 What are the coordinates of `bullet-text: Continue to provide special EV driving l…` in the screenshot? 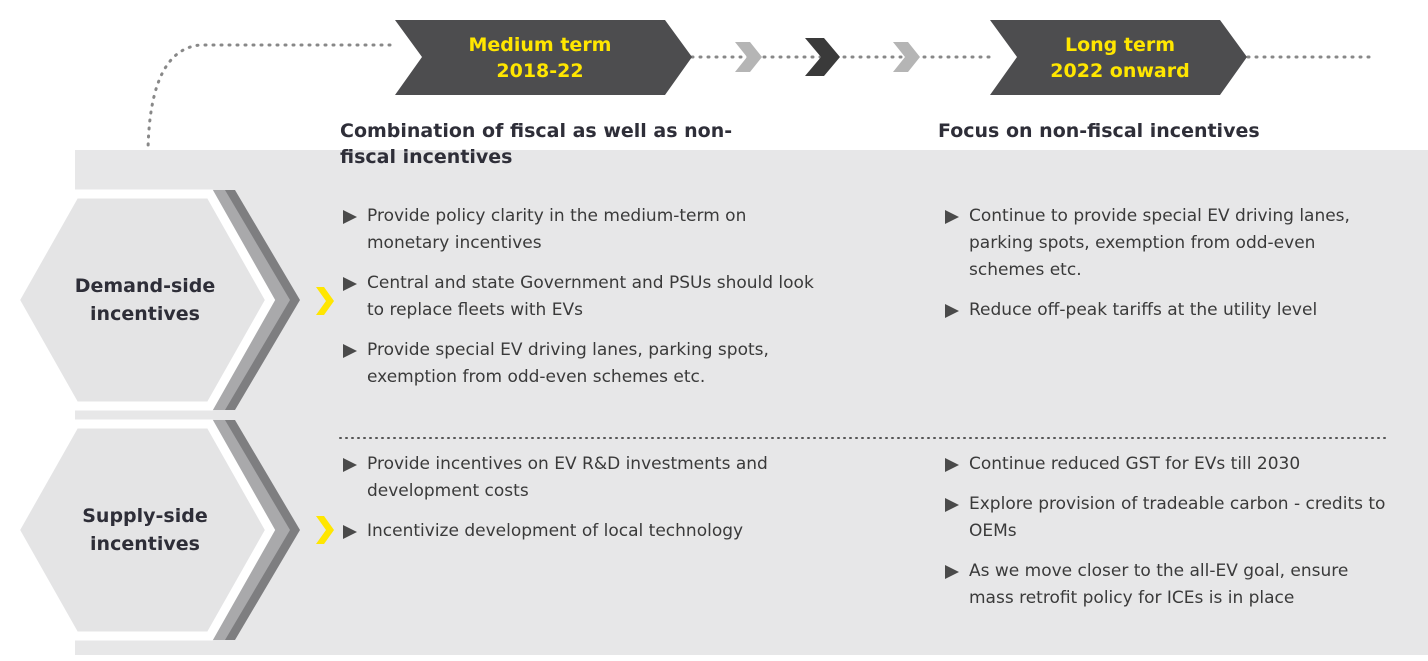 It's located at (1159, 243).